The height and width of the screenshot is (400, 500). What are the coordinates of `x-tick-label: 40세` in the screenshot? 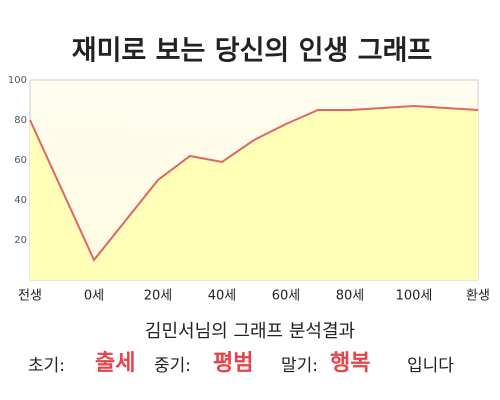 It's located at (222, 296).